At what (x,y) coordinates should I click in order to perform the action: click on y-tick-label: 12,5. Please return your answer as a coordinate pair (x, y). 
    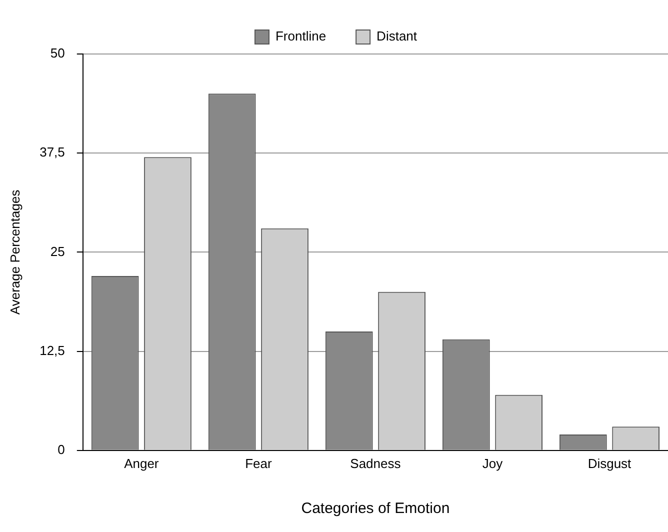
    Looking at the image, I should click on (52, 350).